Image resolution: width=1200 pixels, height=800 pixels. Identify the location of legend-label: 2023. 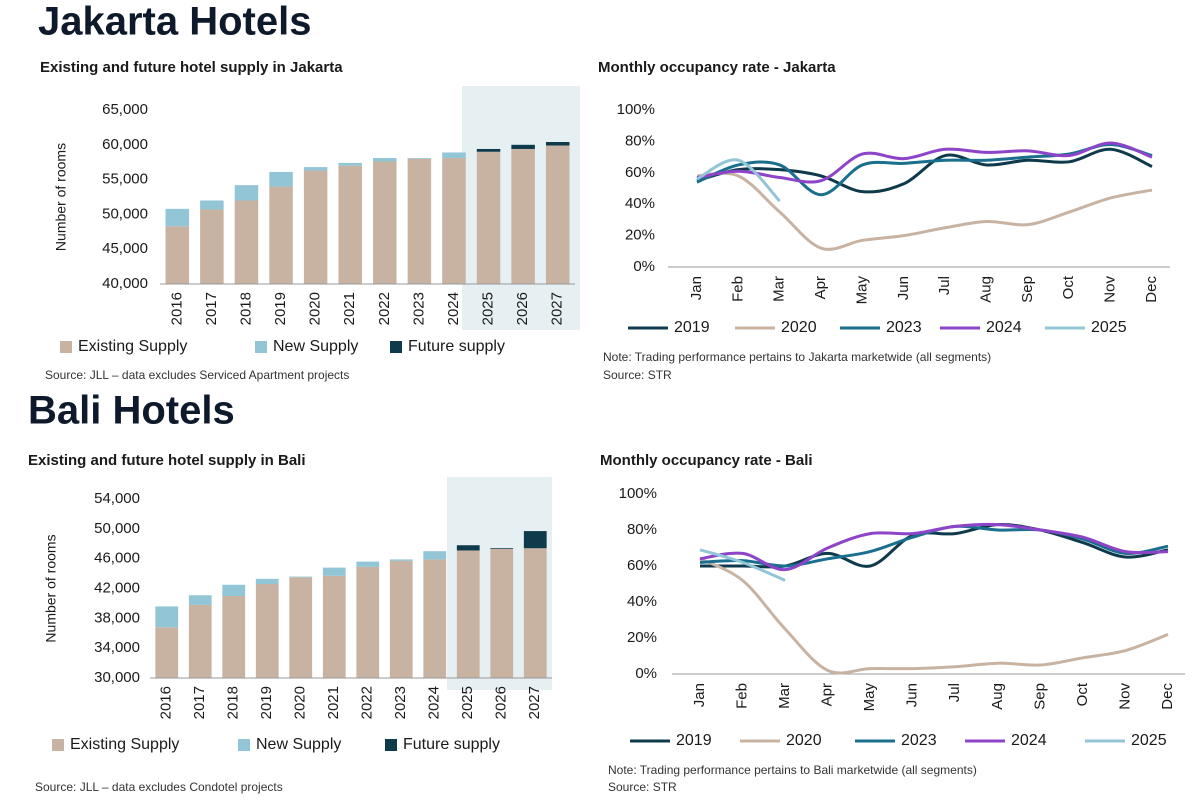
(919, 740).